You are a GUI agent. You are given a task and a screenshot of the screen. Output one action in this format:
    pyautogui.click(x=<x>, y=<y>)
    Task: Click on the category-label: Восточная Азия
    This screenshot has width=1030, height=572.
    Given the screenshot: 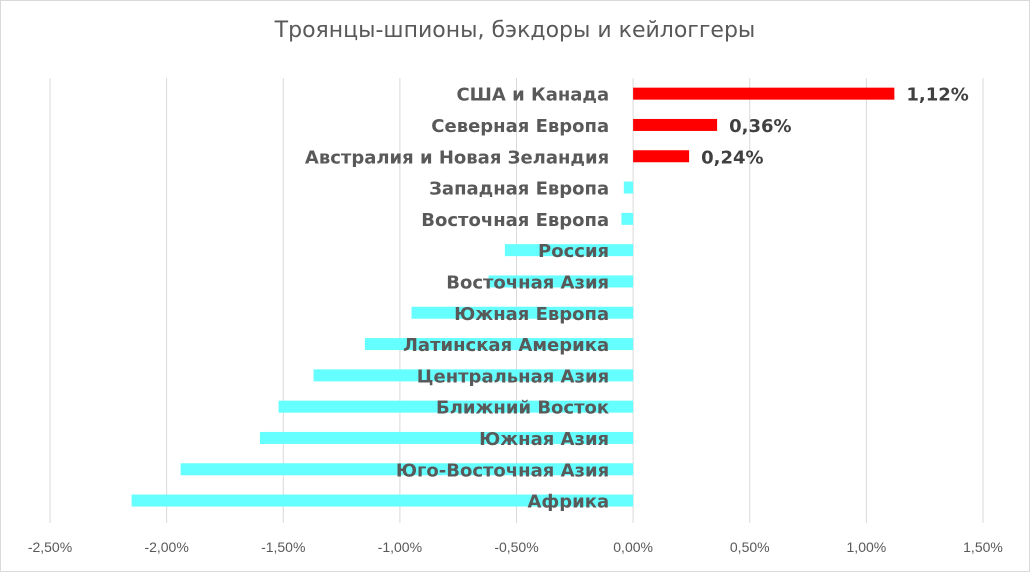 What is the action you would take?
    pyautogui.click(x=527, y=282)
    